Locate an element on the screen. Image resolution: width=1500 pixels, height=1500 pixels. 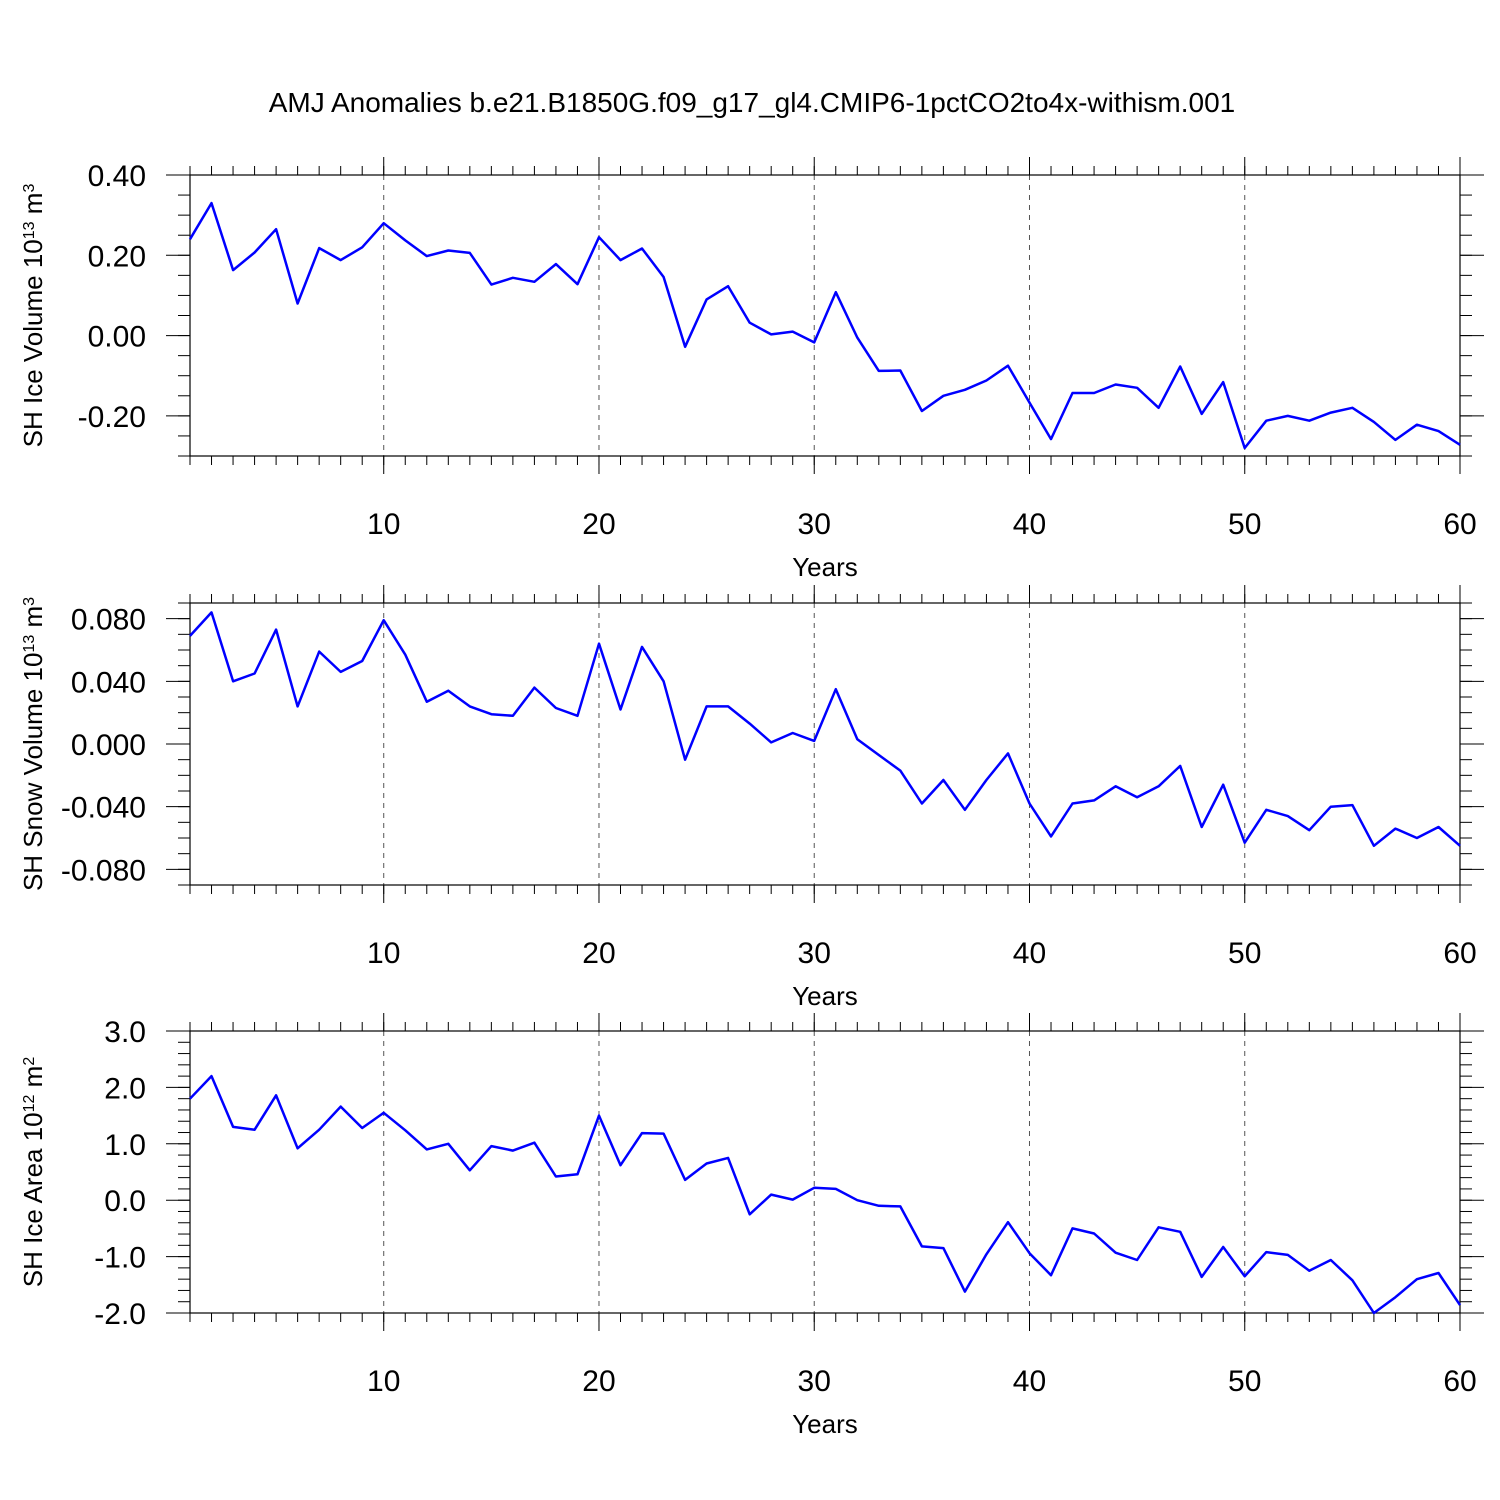
y-tick-label: -0.040 is located at coordinates (103, 808).